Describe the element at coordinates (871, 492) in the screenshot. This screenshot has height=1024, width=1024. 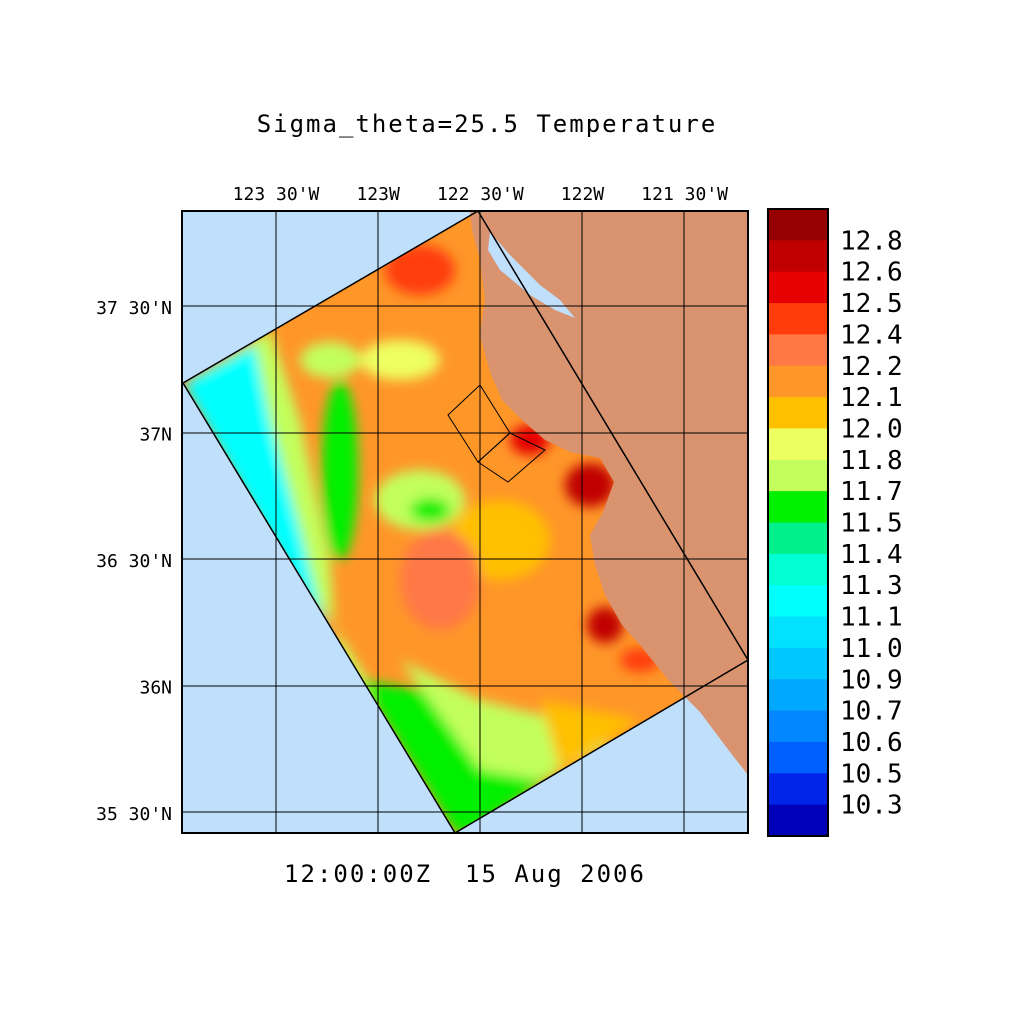
I see `colorbar-label: 11.7` at that location.